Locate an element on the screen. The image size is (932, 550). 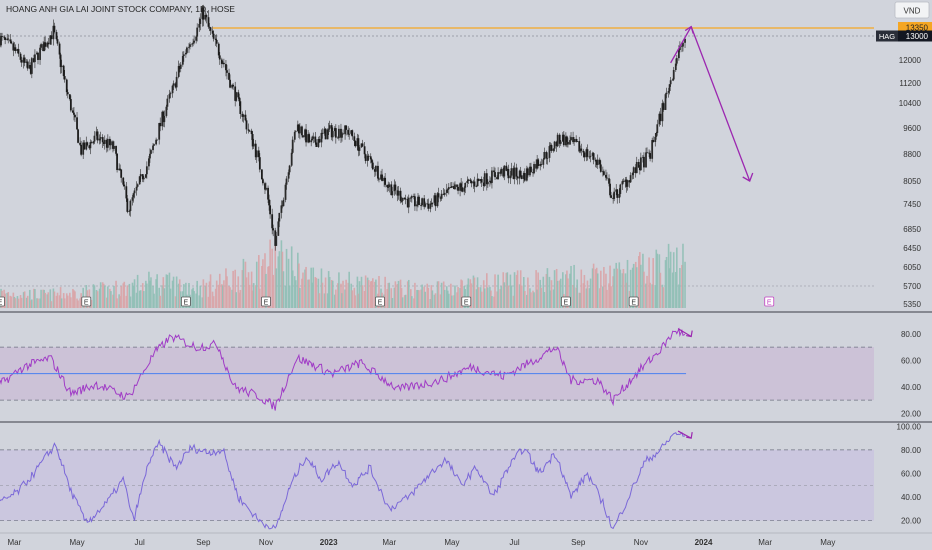
projection-arrows is located at coordinates (712, 103).